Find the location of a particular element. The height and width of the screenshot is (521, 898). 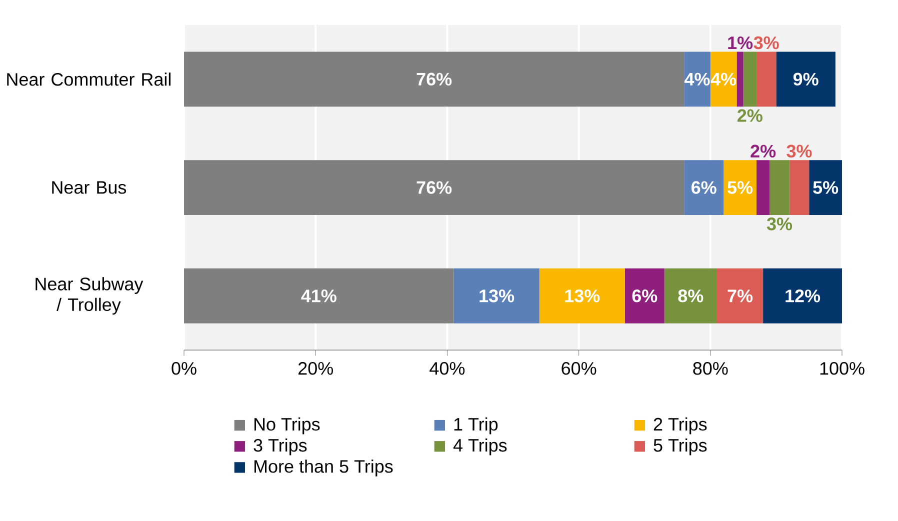

x-tick-label: 0% is located at coordinates (184, 368).